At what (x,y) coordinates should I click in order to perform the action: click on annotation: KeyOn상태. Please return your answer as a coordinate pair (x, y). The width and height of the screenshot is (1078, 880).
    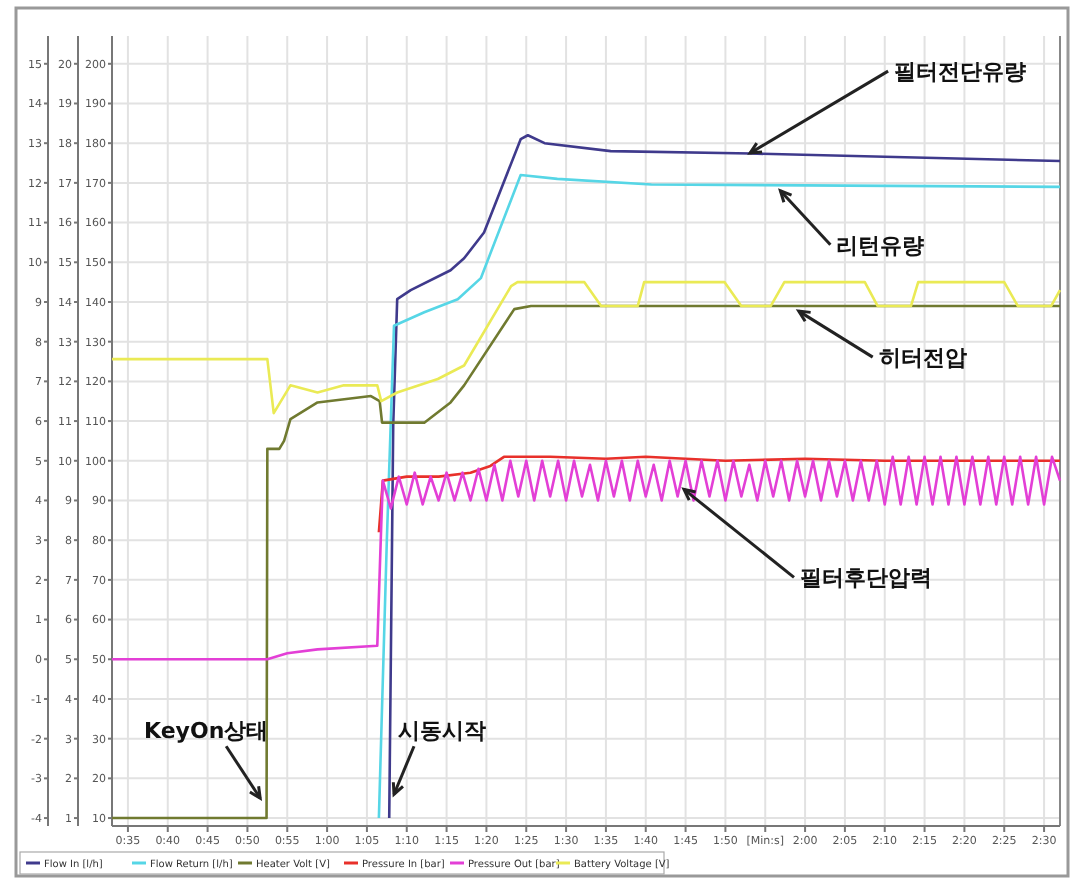
    Looking at the image, I should click on (206, 731).